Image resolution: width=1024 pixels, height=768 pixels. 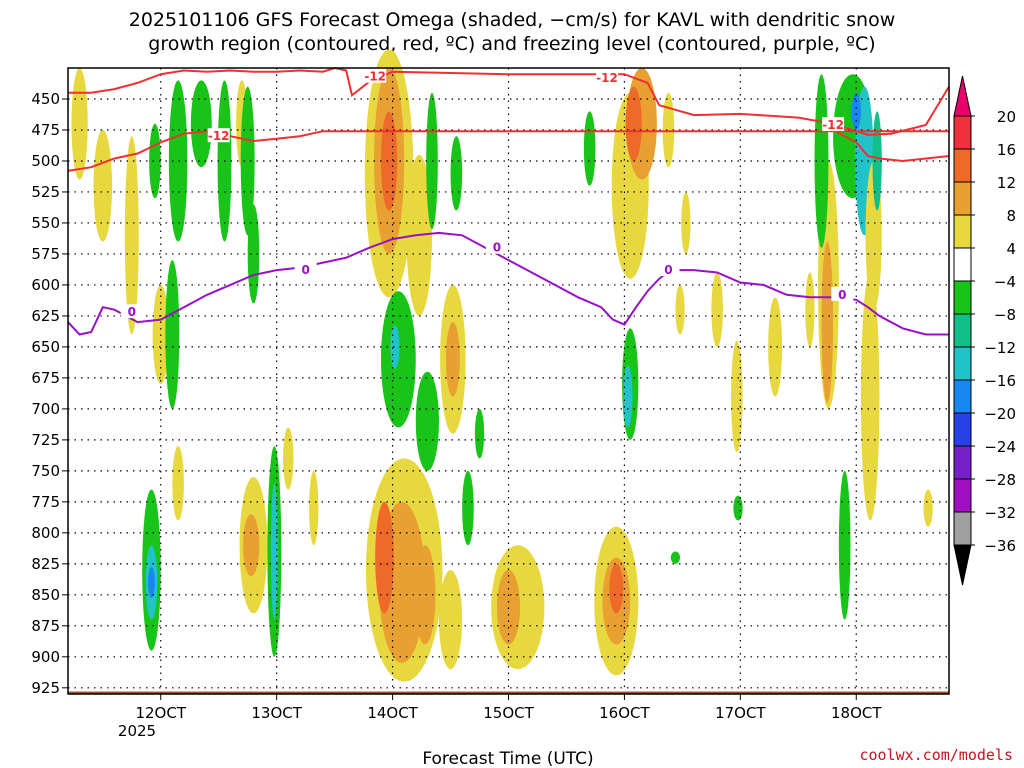 I want to click on dgz-contour-label: -12, so click(x=219, y=136).